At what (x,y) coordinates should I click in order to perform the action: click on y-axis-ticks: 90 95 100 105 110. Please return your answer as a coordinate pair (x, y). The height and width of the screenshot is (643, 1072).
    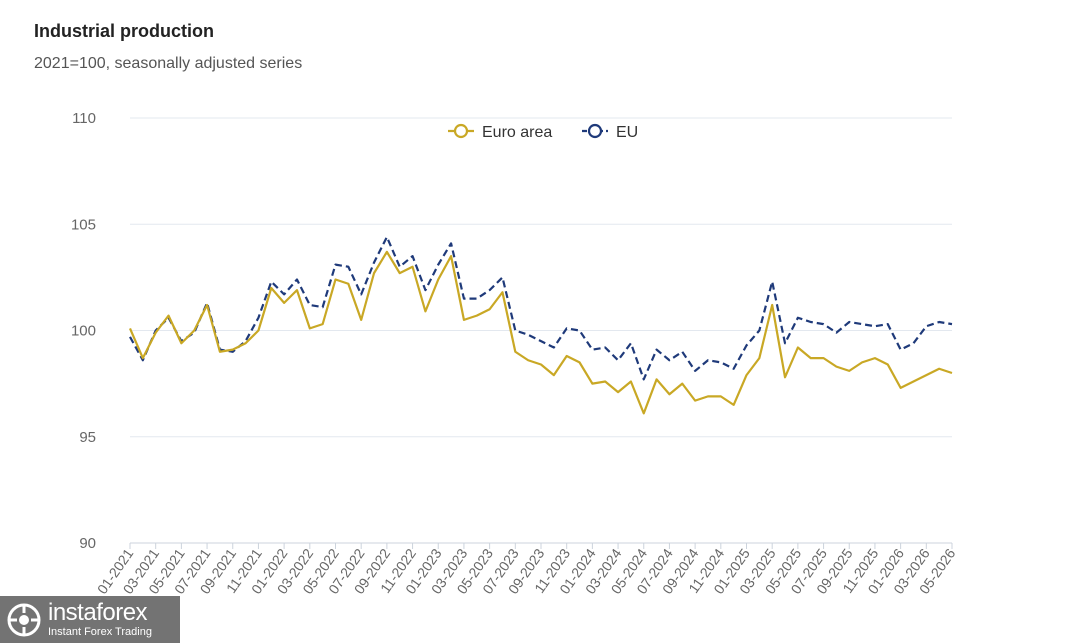
    Looking at the image, I should click on (83, 331).